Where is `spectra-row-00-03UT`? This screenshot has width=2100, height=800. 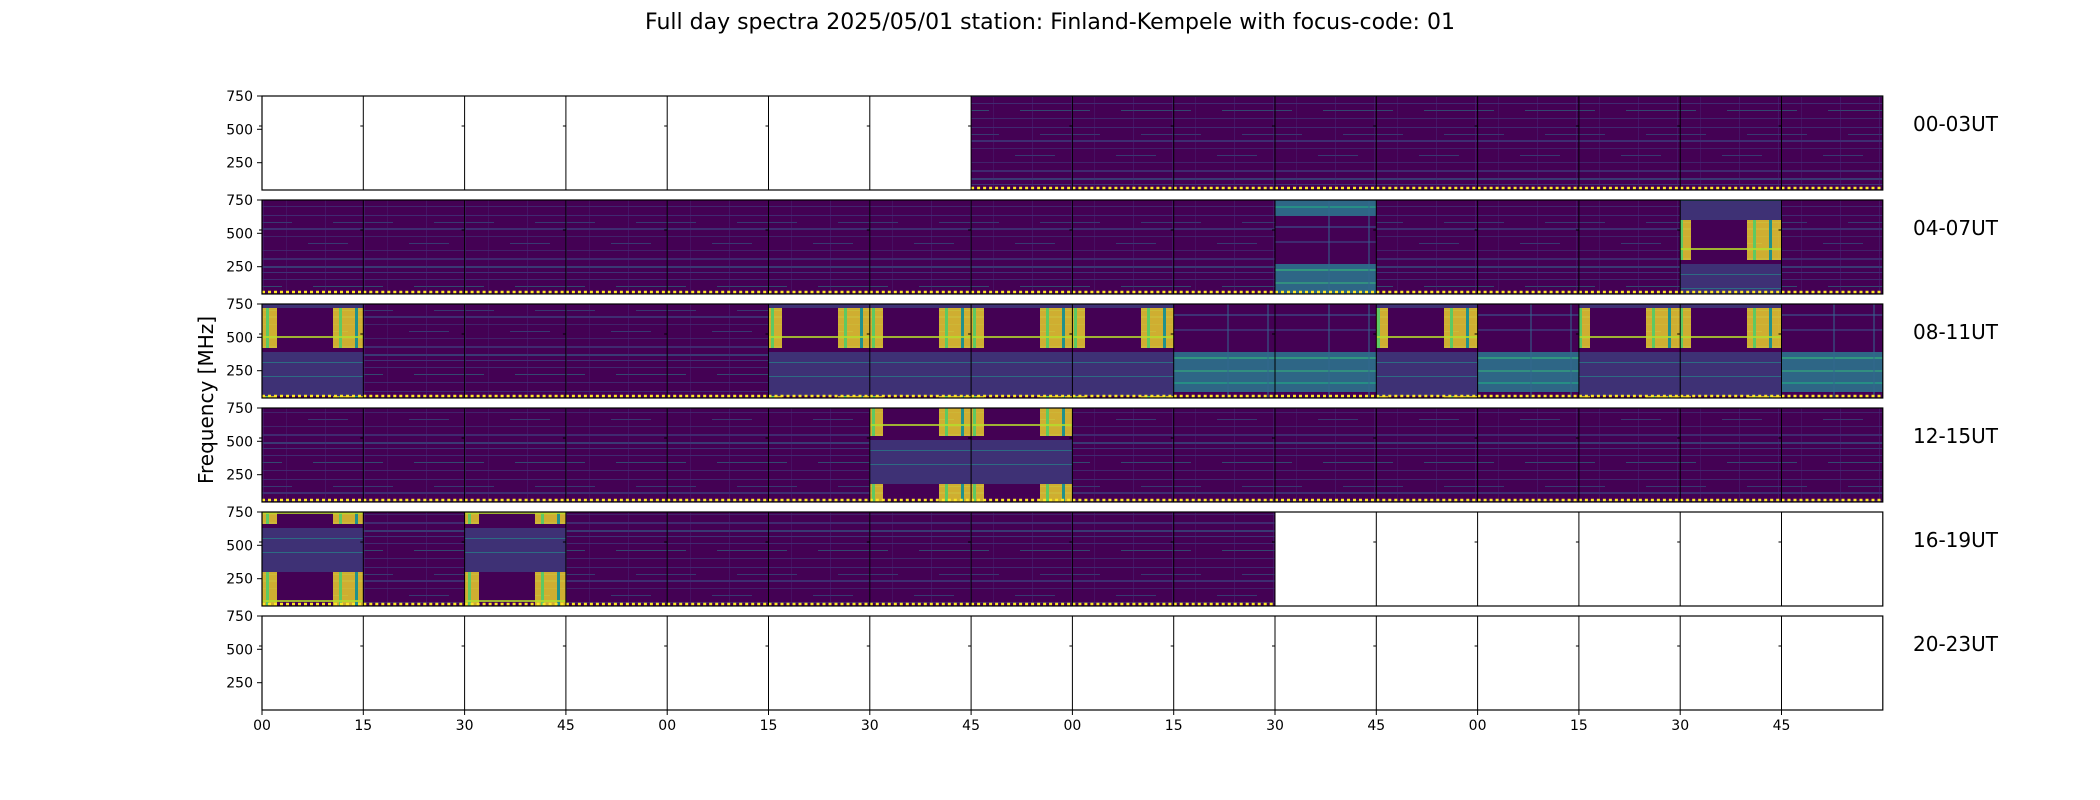
spectra-row-00-03UT is located at coordinates (1071, 143).